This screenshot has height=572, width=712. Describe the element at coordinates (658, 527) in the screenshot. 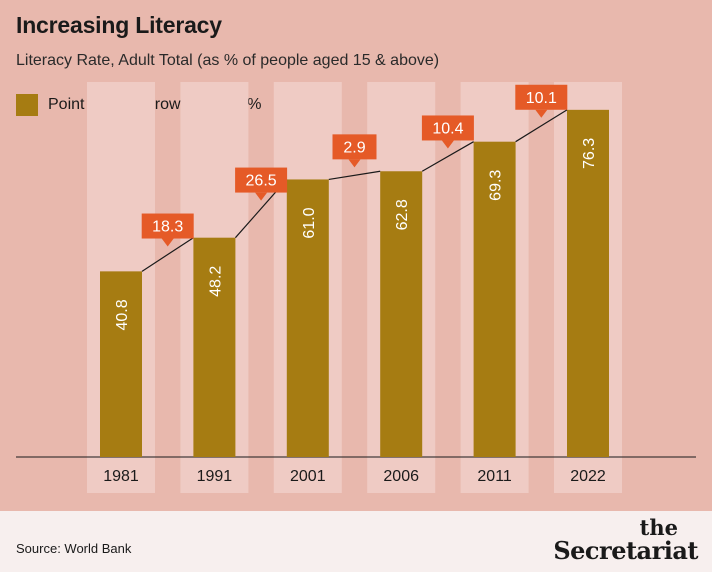

I see `logo-the: the` at that location.